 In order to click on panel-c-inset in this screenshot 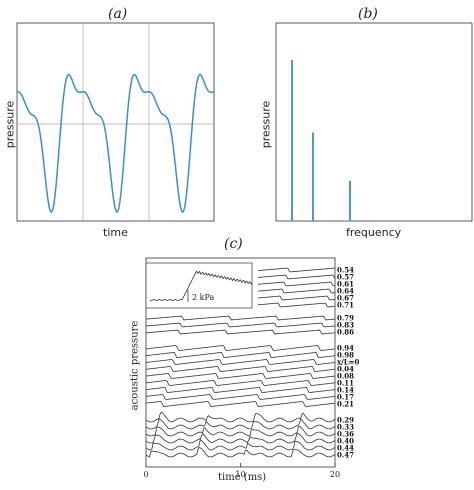, I will do `click(199, 285)`.